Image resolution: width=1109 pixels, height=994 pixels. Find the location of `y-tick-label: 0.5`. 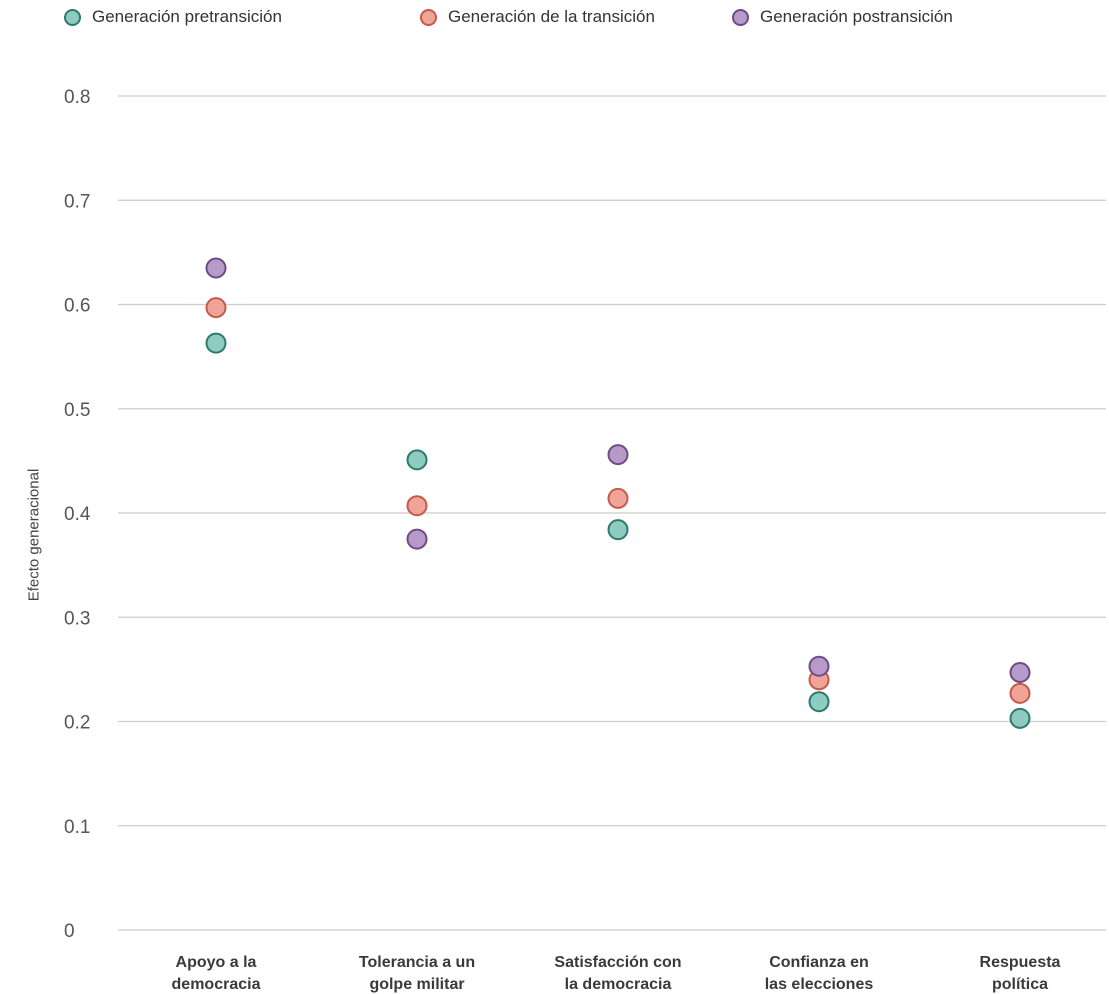

y-tick-label: 0.5 is located at coordinates (77, 410).